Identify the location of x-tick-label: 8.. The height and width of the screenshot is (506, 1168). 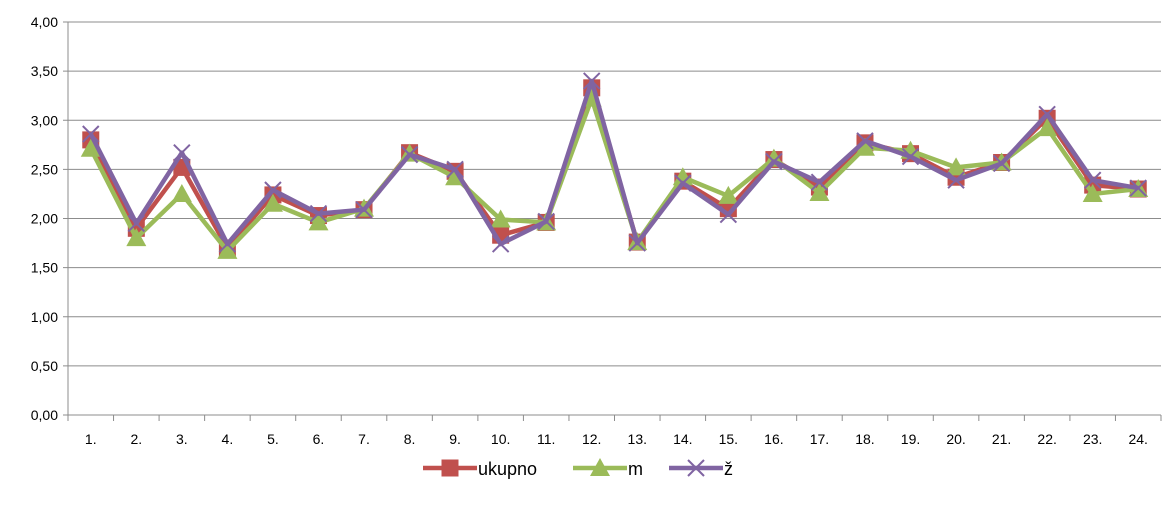
(410, 439).